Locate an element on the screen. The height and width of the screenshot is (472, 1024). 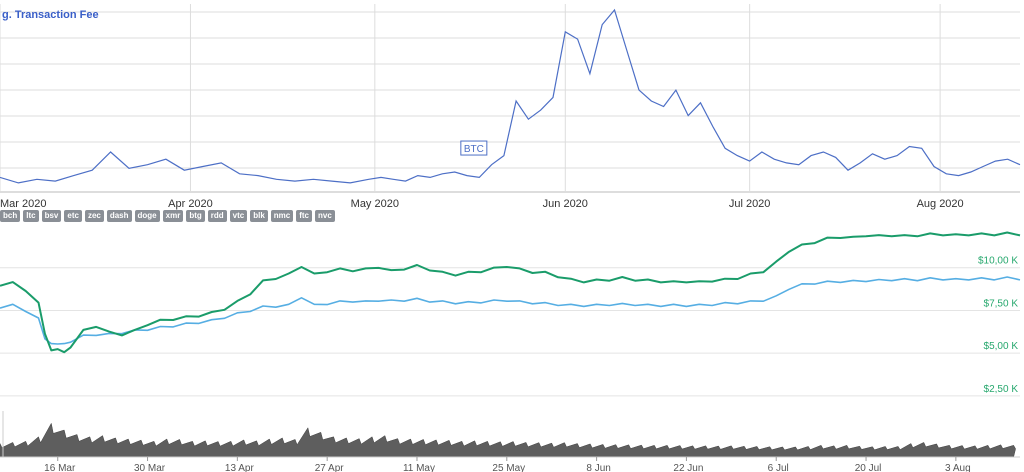
coin-pill-nmc: nmc is located at coordinates (282, 216).